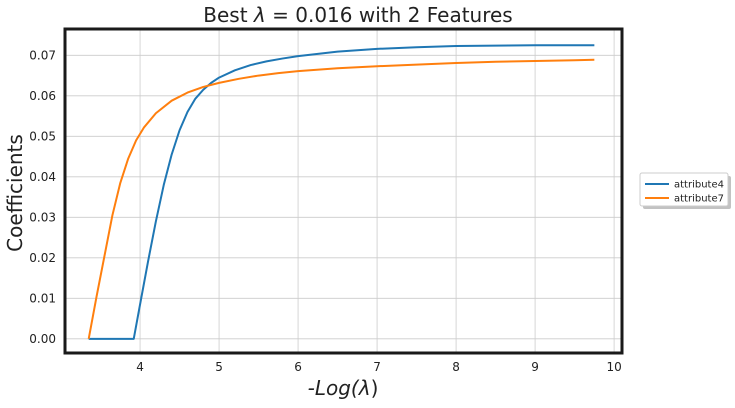  I want to click on y-tick-labels: 0.00 0.01 0.02 0.03 0.04 0.05 0.06 0.07, so click(42, 197).